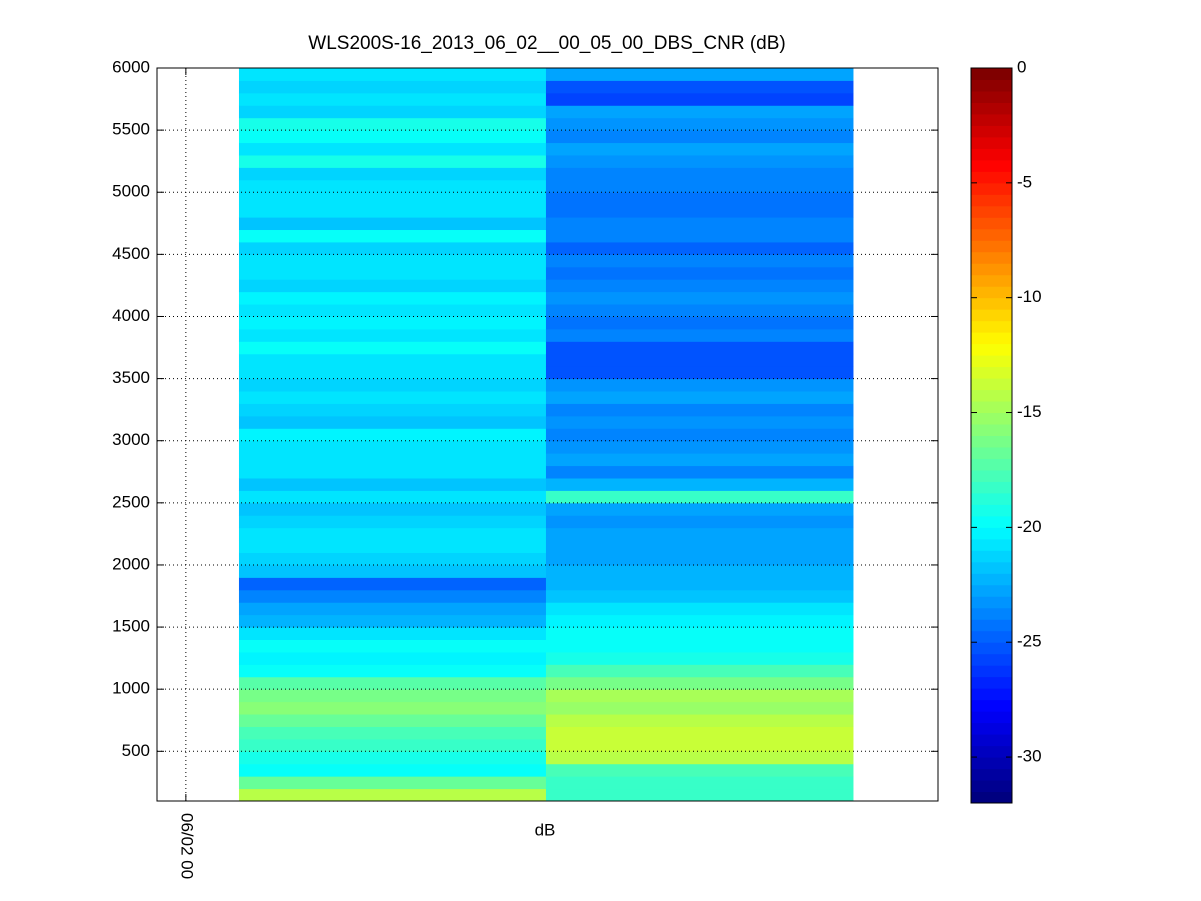 The image size is (1201, 901). I want to click on y-tick-label: 4500, so click(131, 253).